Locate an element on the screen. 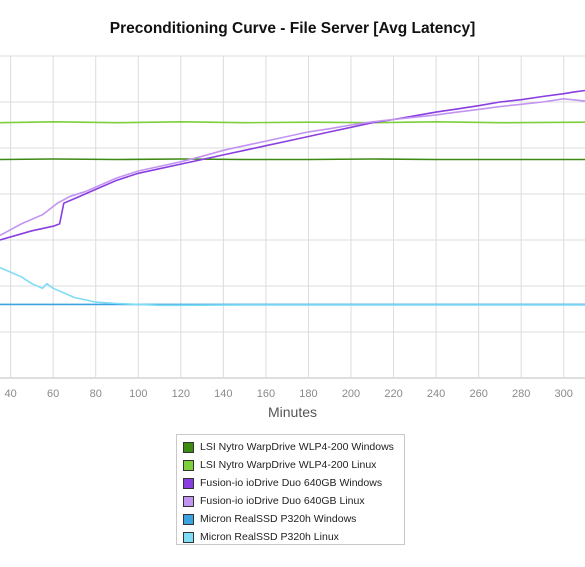 The height and width of the screenshot is (567, 585). x-tick-label: 260 is located at coordinates (478, 394).